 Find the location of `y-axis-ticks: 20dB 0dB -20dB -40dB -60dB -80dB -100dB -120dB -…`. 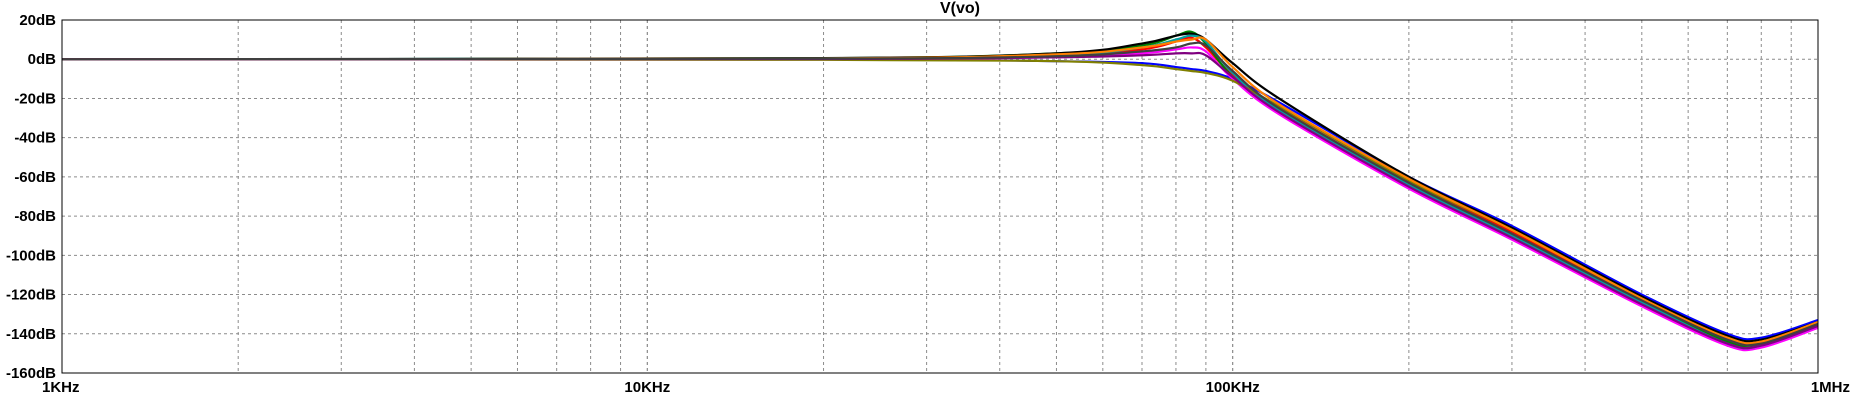

y-axis-ticks: 20dB 0dB -20dB -40dB -60dB -80dB -100dB -120dB -… is located at coordinates (31, 197).